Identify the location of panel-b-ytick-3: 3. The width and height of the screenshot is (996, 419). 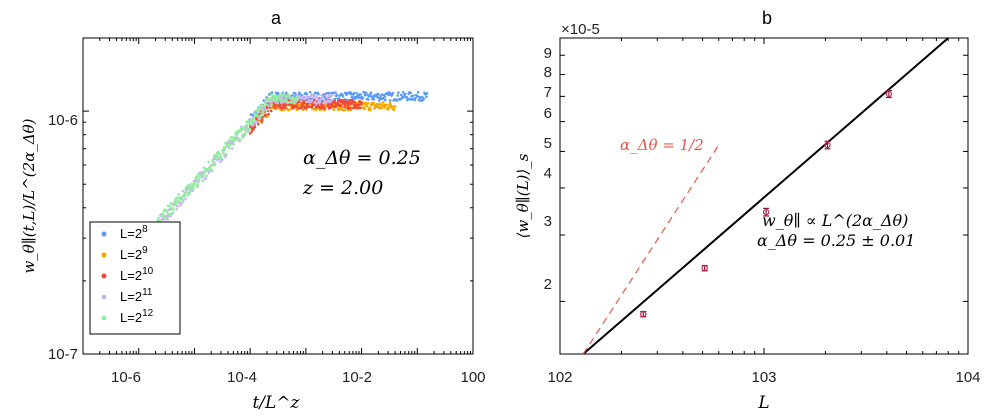
(548, 221).